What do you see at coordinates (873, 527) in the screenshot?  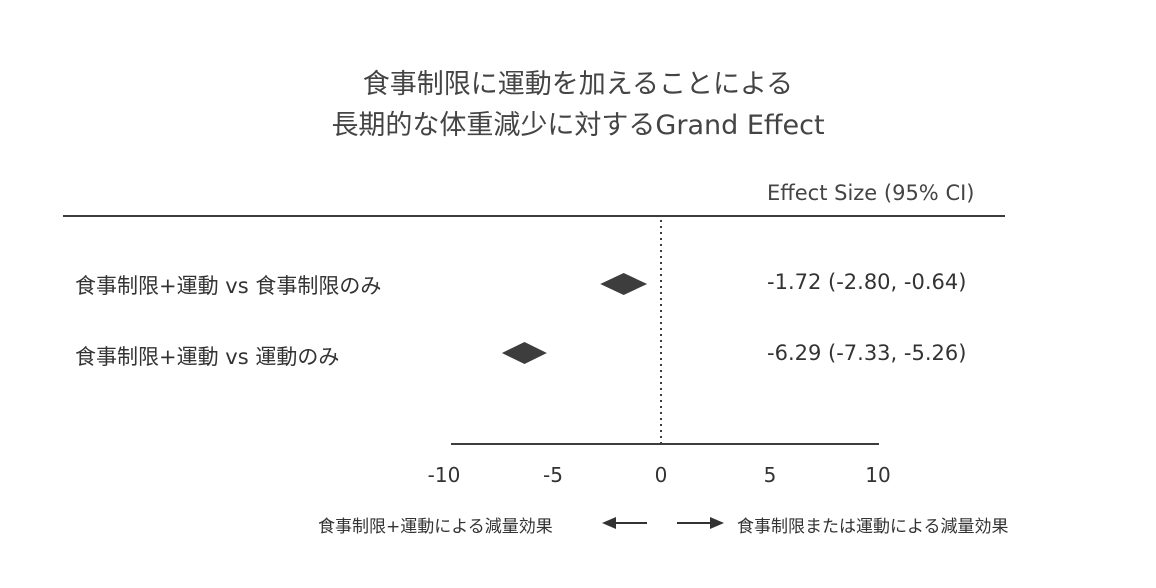 I see `direction-label-right: 食事制限または運動による減量効果` at bounding box center [873, 527].